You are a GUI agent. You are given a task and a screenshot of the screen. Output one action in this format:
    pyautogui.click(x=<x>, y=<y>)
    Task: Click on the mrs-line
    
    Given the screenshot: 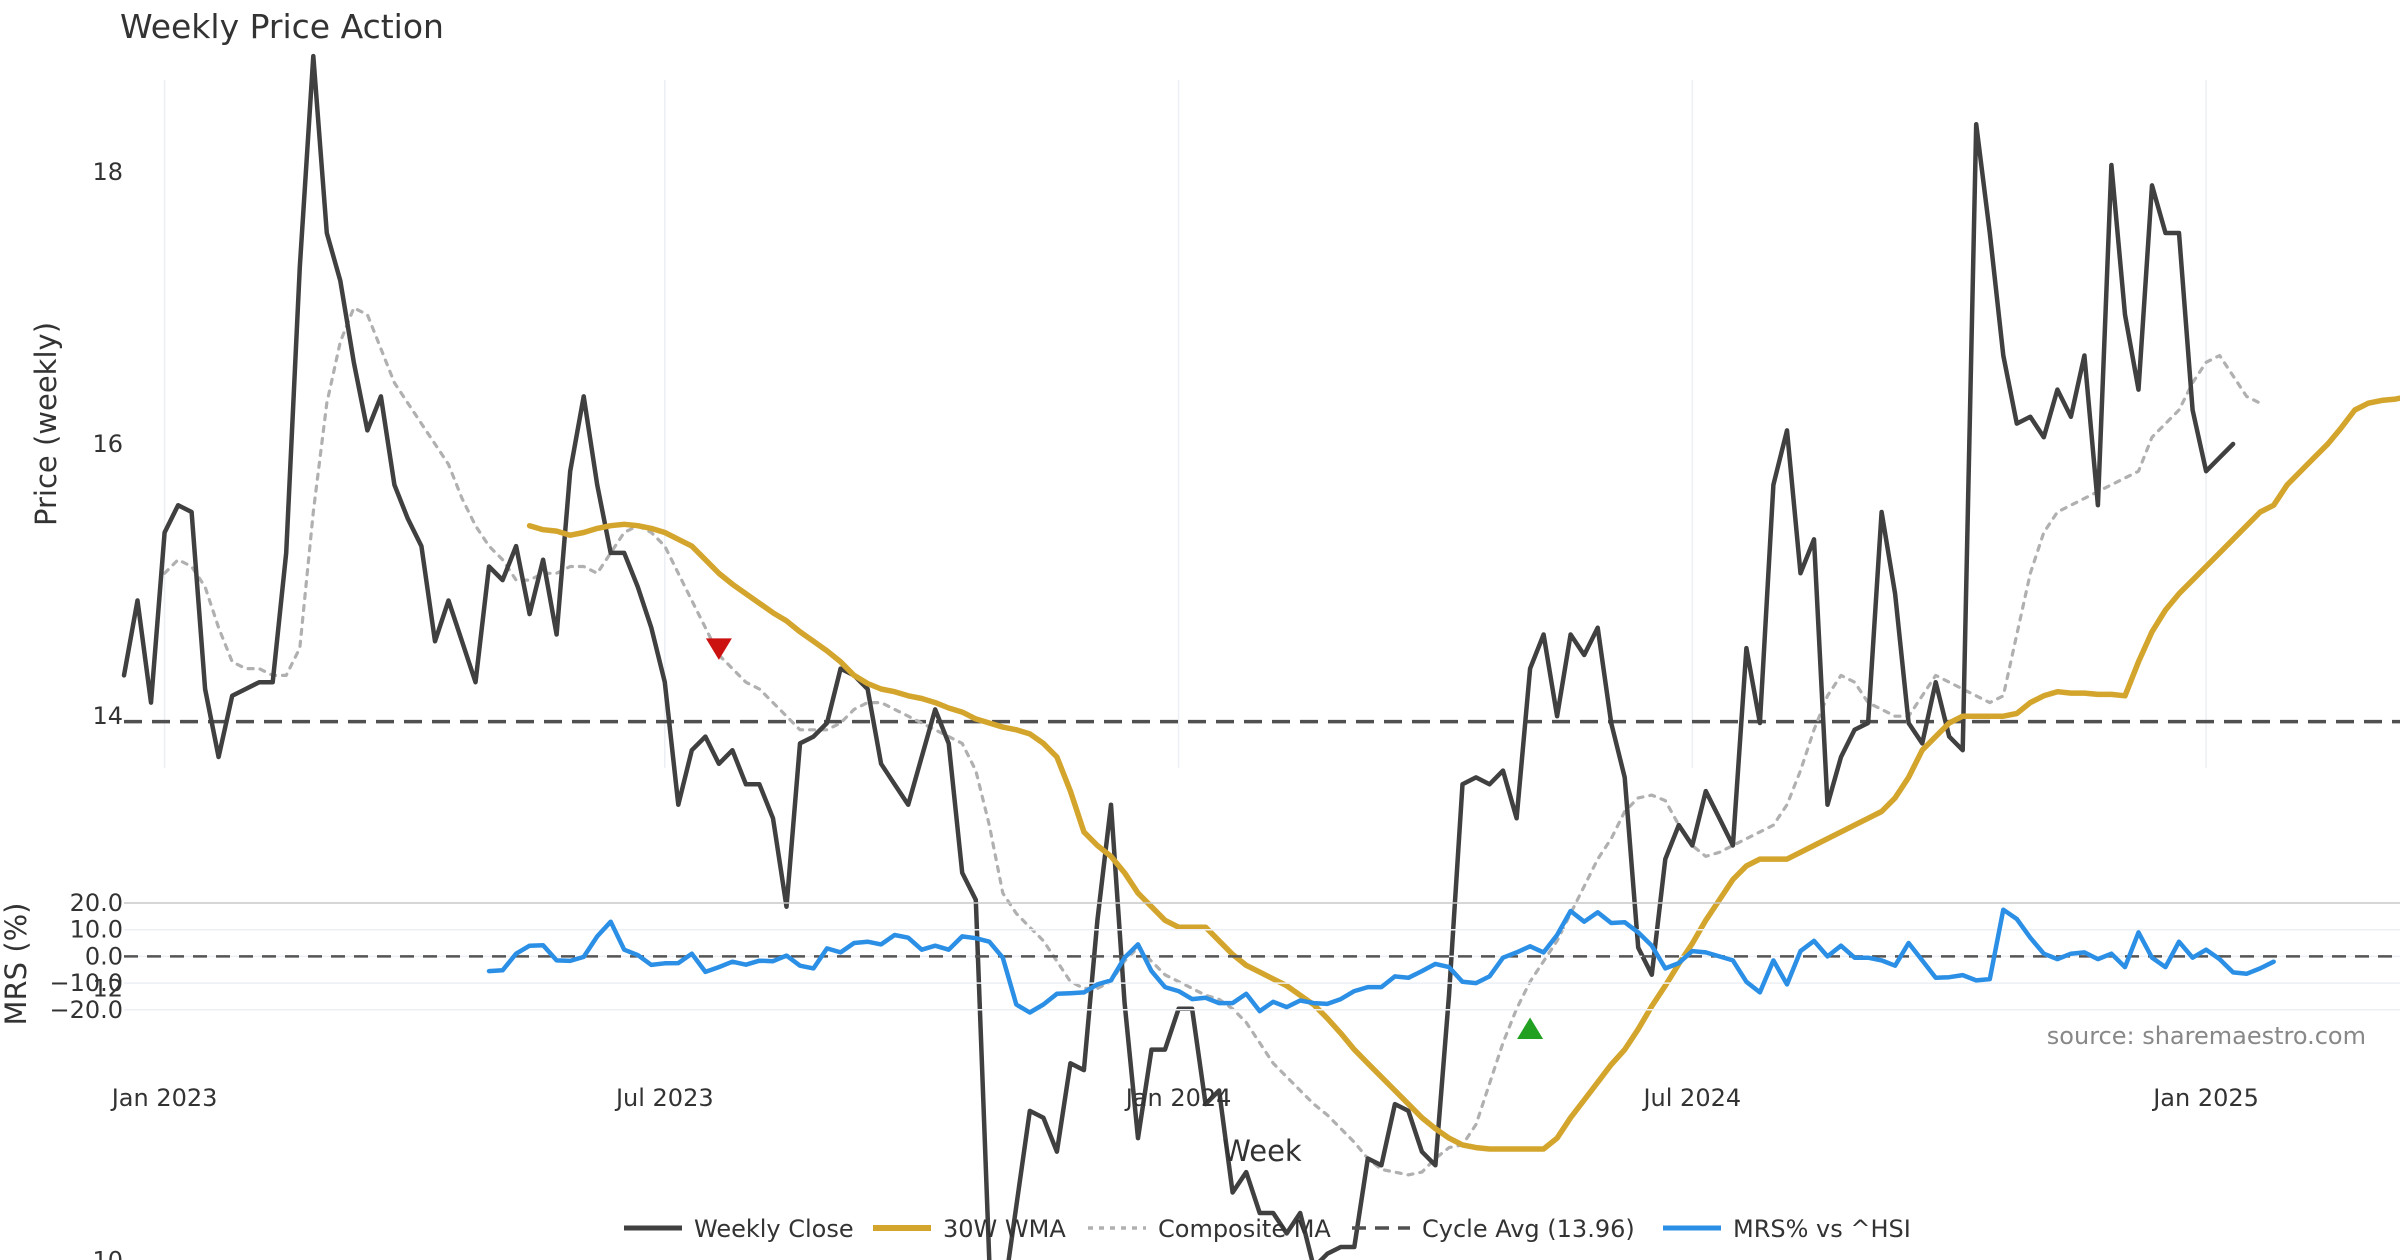 What is the action you would take?
    pyautogui.click(x=1381, y=961)
    